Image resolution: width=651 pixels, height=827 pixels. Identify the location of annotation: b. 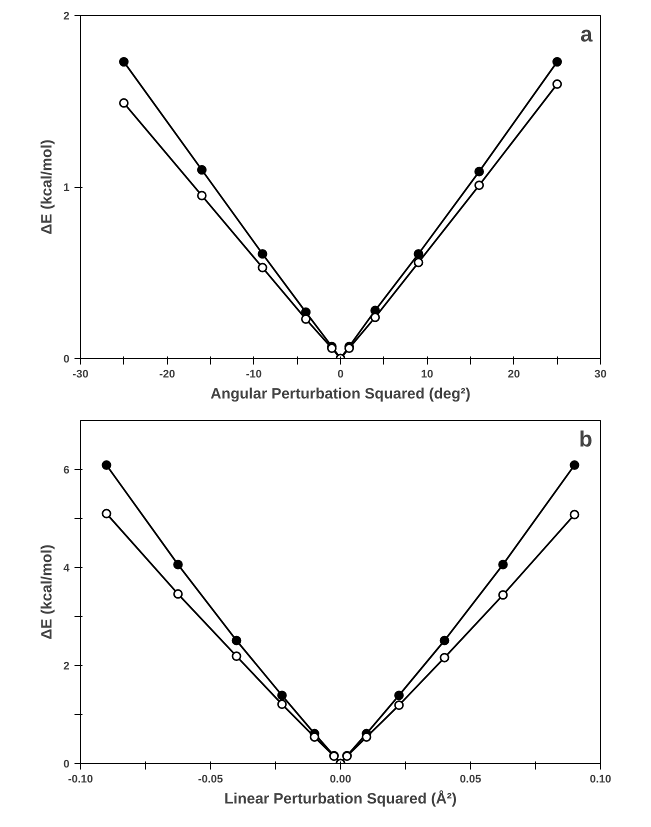
(586, 439).